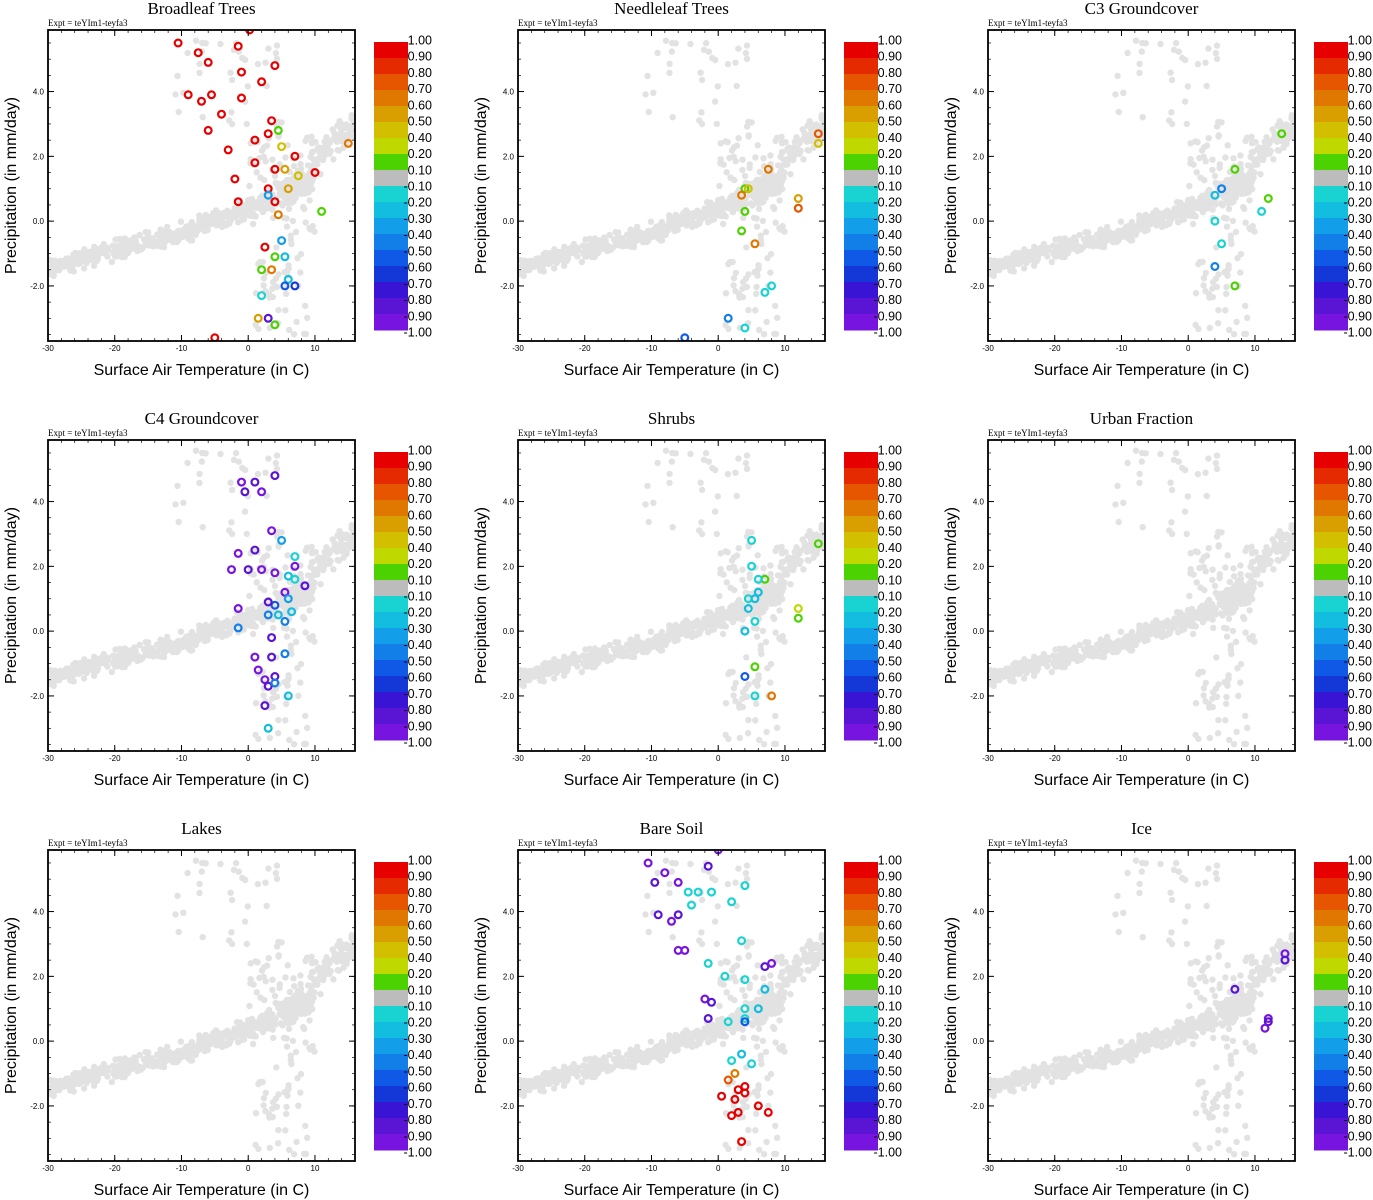  What do you see at coordinates (951, 185) in the screenshot?
I see `y-axis-label: Precipitation (in mm/day)` at bounding box center [951, 185].